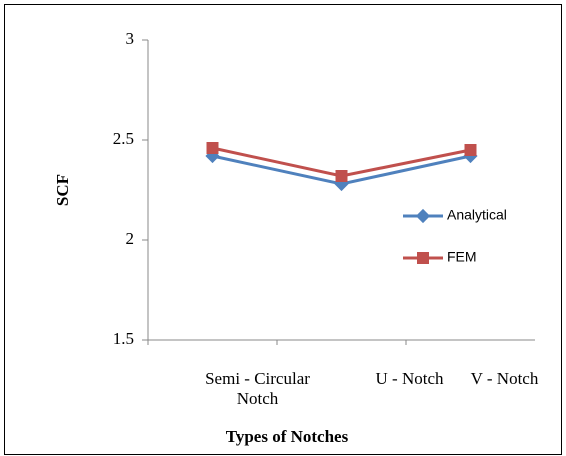 The width and height of the screenshot is (566, 456). What do you see at coordinates (257, 388) in the screenshot?
I see `x-tick-label: Semi - Circular Notch` at bounding box center [257, 388].